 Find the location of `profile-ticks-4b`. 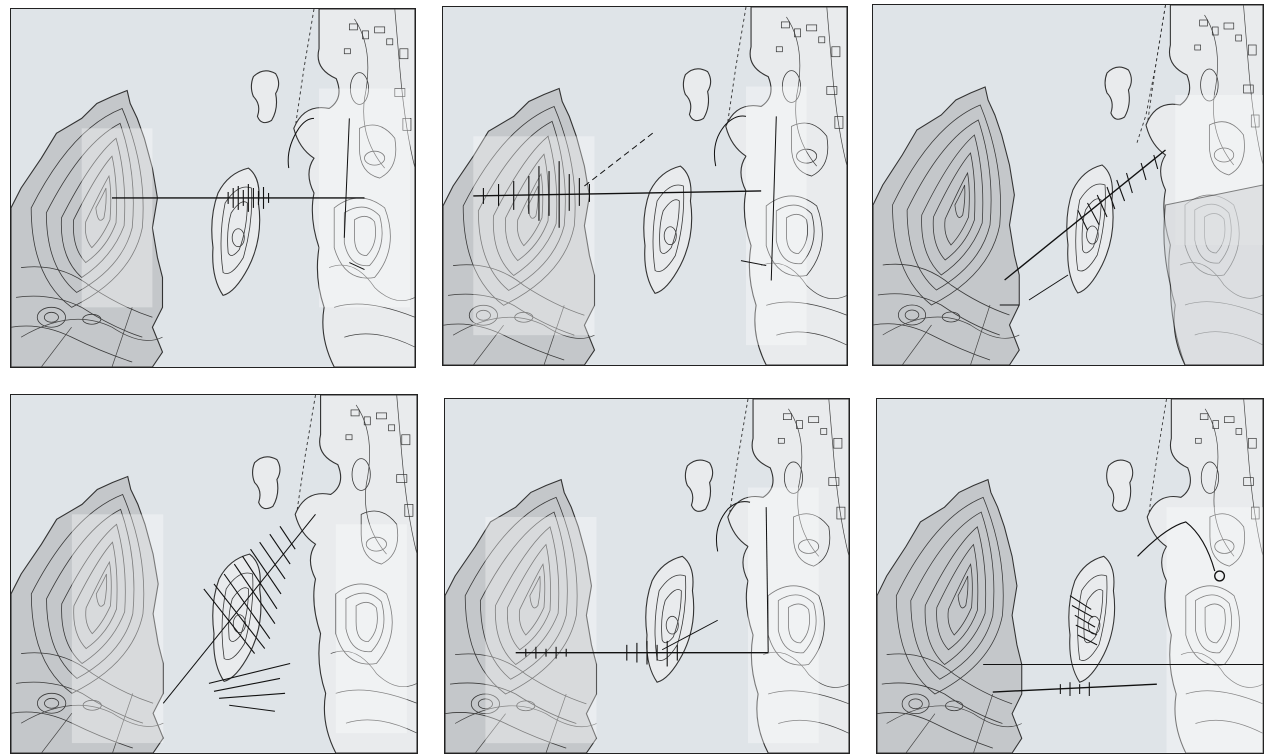

profile-ticks-4b is located at coordinates (249, 687).